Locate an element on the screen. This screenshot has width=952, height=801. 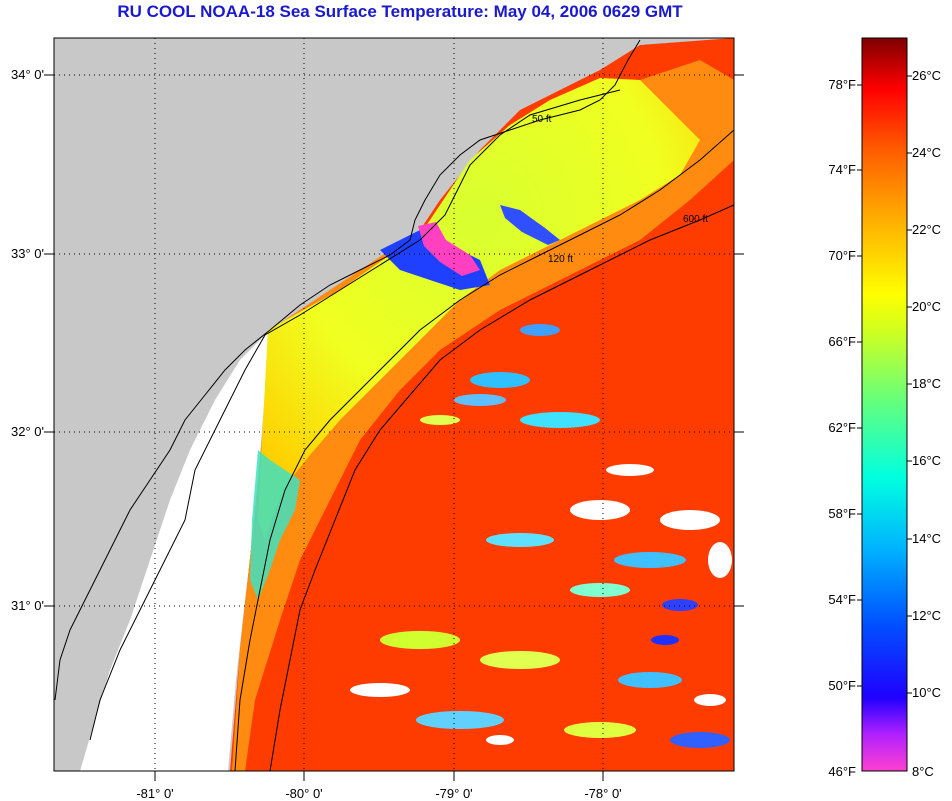
cb-f-58: 58°F is located at coordinates (842, 513).